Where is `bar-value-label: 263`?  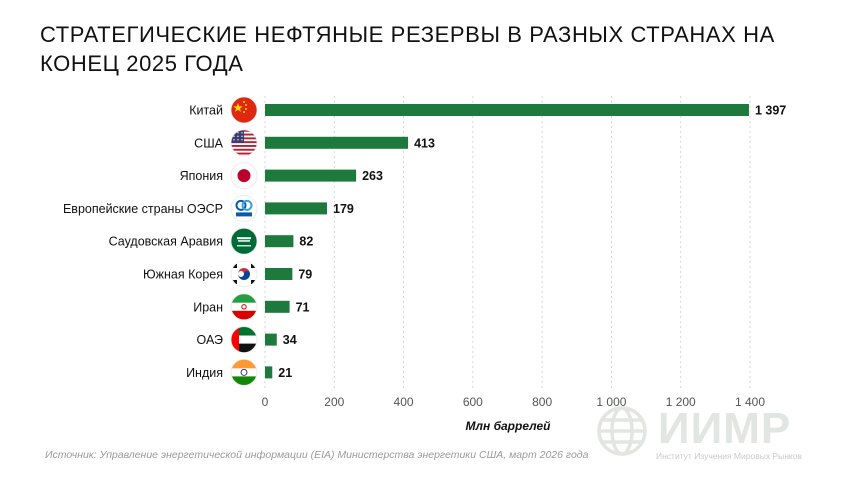
bar-value-label: 263 is located at coordinates (372, 176).